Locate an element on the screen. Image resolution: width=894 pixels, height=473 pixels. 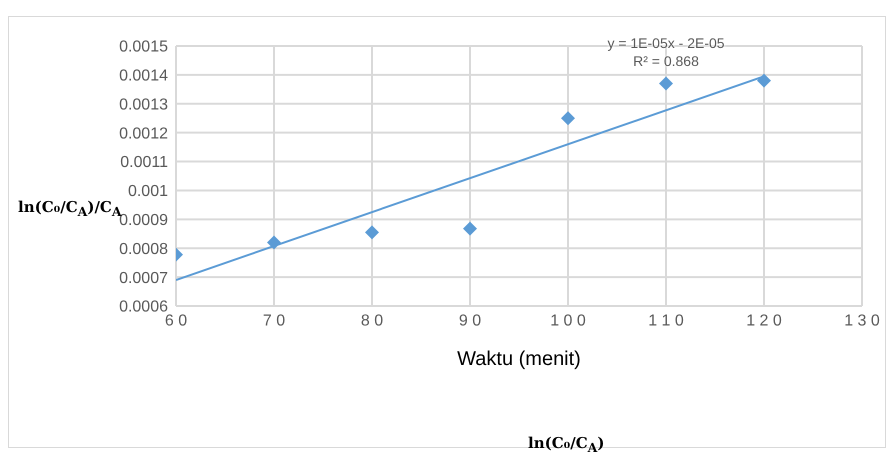
text: ln(C₀/C$_{A}$) is located at coordinates (566, 444).